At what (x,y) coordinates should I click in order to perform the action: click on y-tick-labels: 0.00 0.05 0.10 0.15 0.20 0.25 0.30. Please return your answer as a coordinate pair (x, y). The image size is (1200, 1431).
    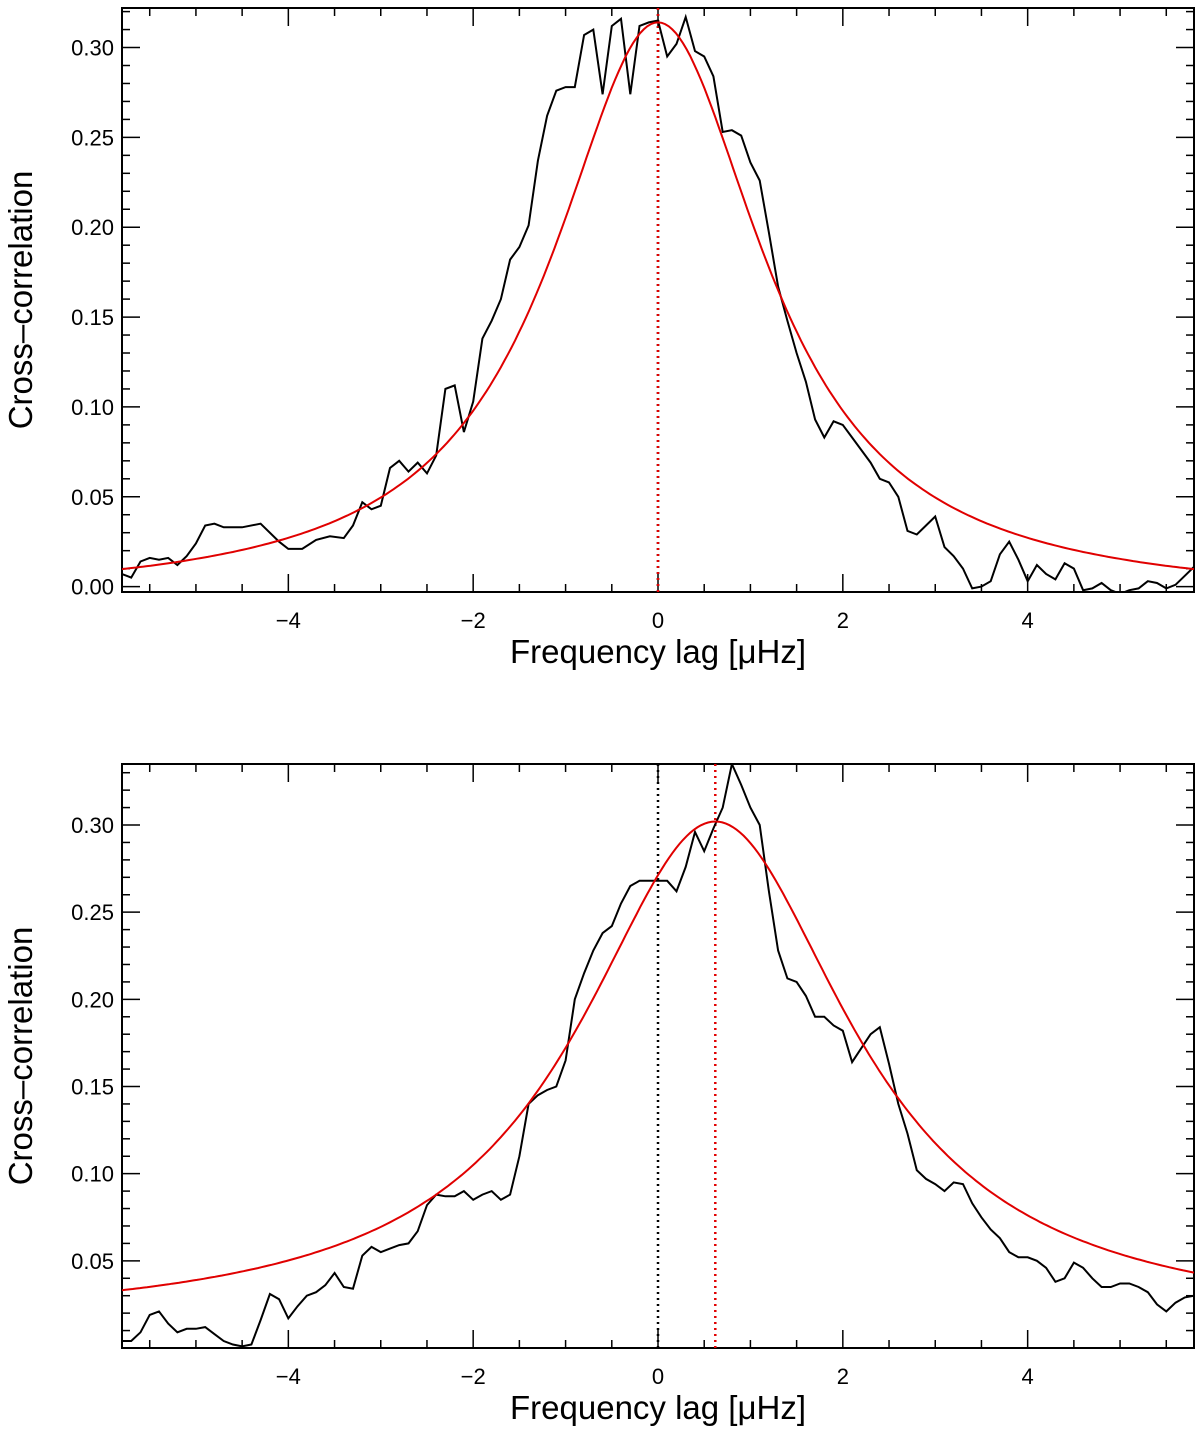
    Looking at the image, I should click on (92, 318).